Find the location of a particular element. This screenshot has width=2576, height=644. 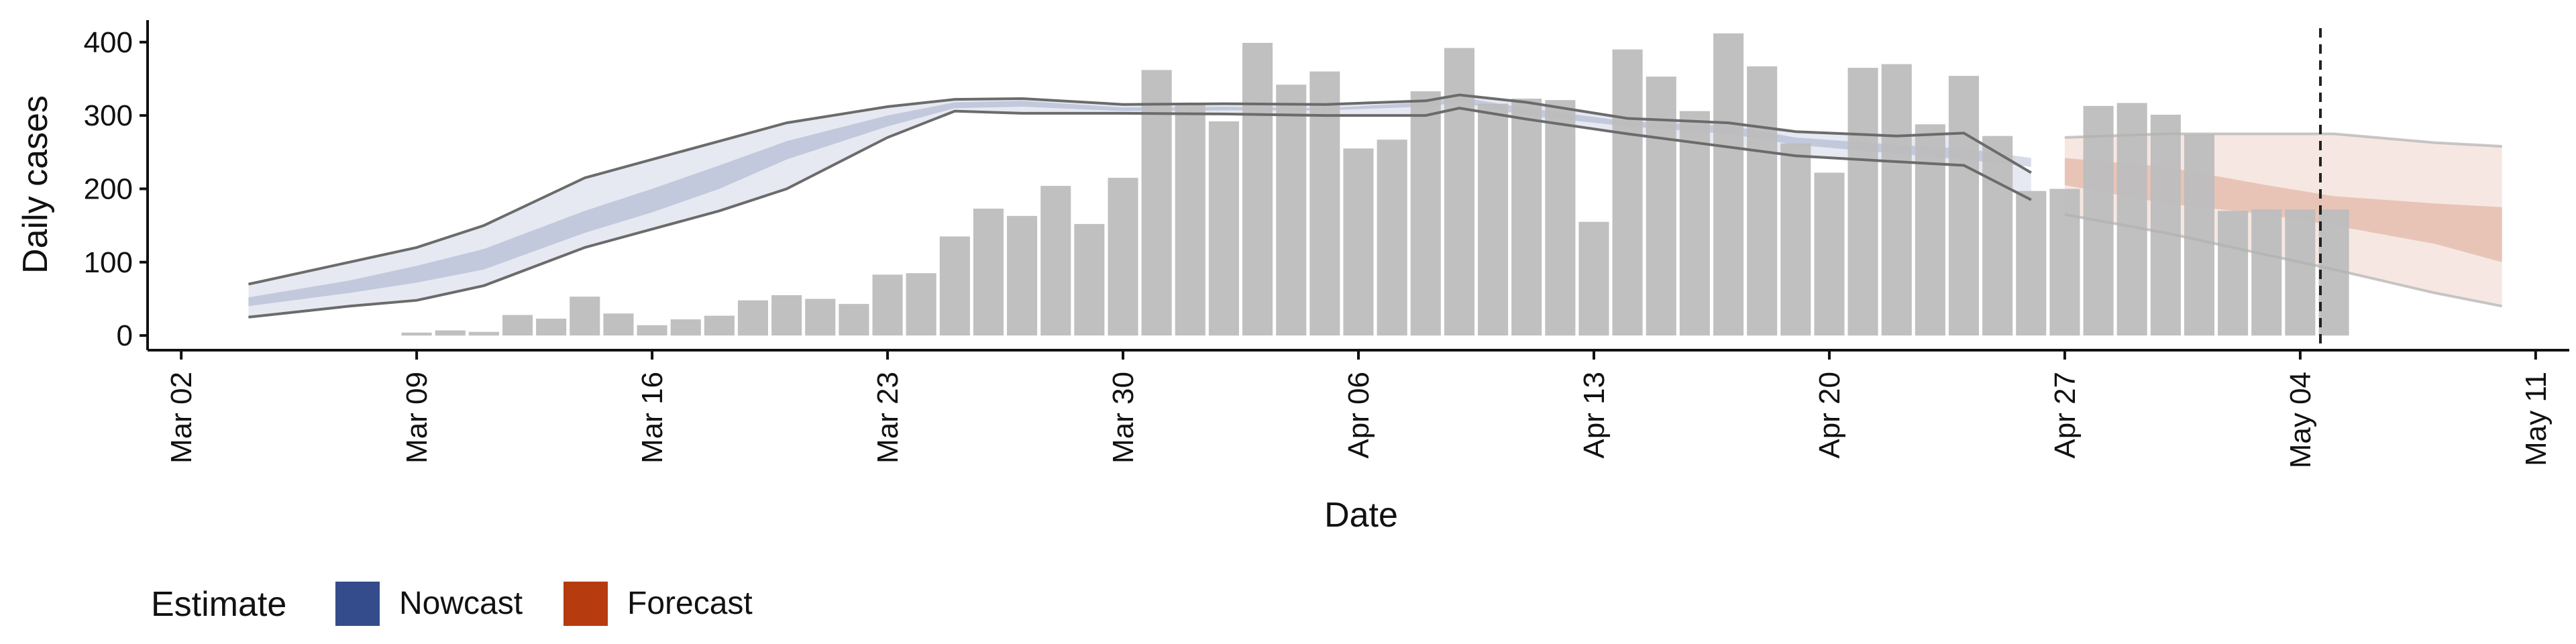

x-tick-label: Mar 02 is located at coordinates (181, 418).